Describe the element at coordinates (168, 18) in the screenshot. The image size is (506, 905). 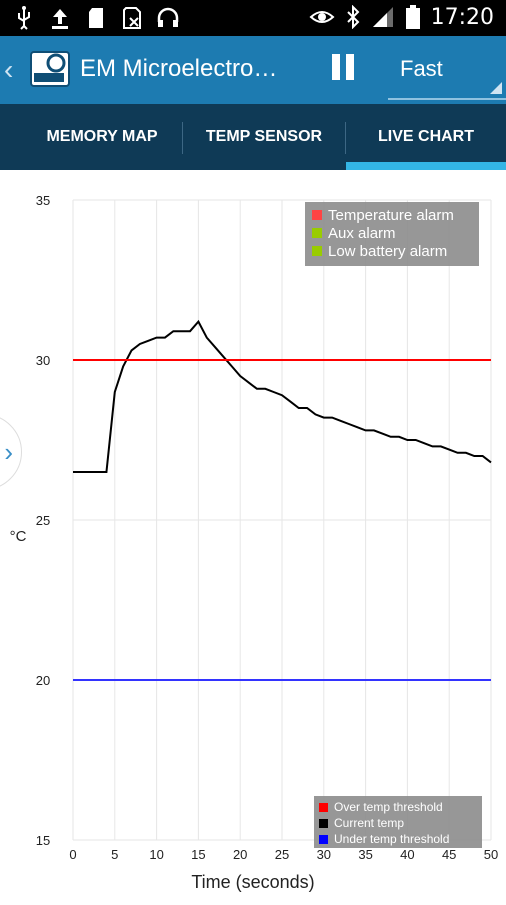
I see `headset-icon` at that location.